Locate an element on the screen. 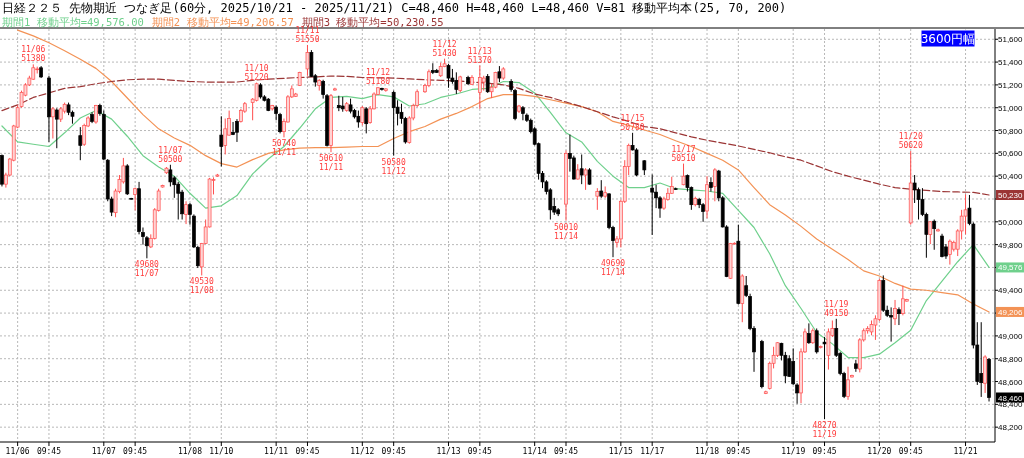 This screenshot has height=458, width=1024. x-tick-label: 11/12 is located at coordinates (362, 451).